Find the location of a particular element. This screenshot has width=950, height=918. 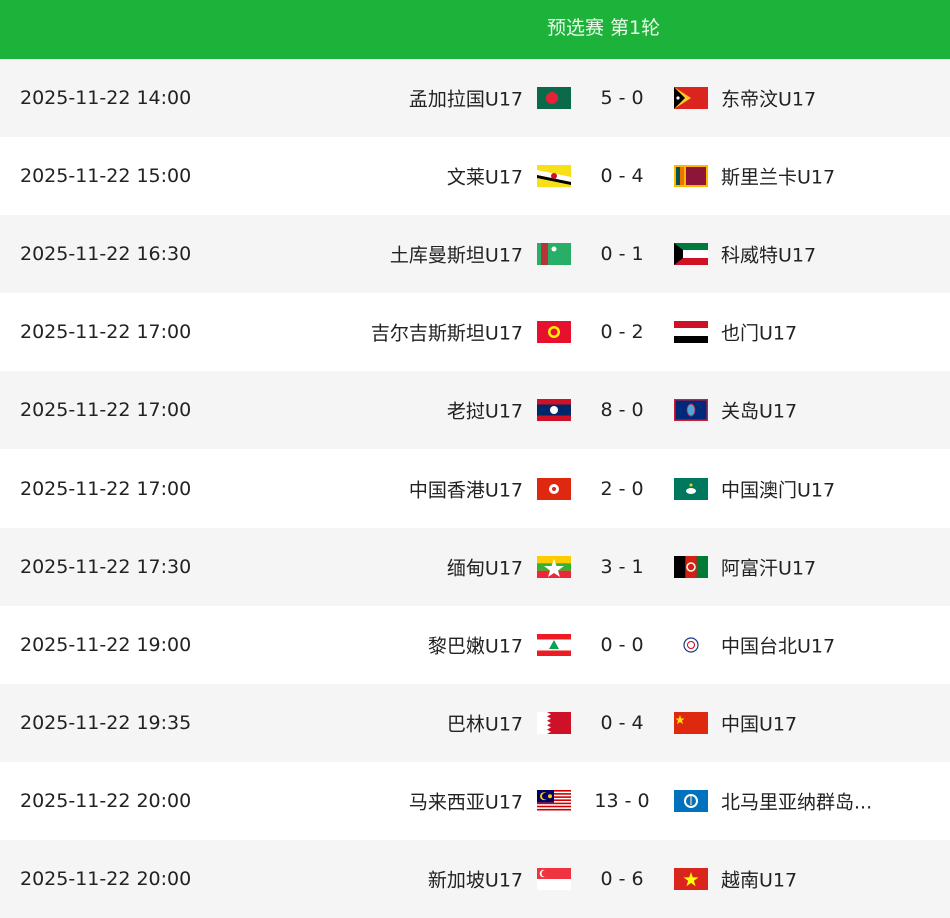

china-flag-icon is located at coordinates (691, 722).